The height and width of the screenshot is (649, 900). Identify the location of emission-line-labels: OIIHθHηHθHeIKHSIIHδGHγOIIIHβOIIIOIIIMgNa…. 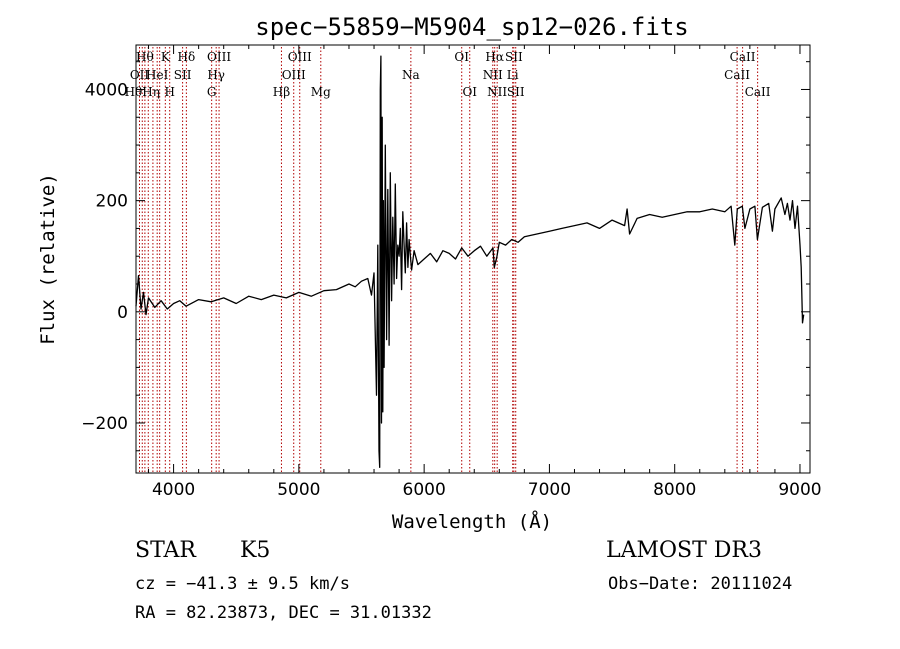
(448, 74).